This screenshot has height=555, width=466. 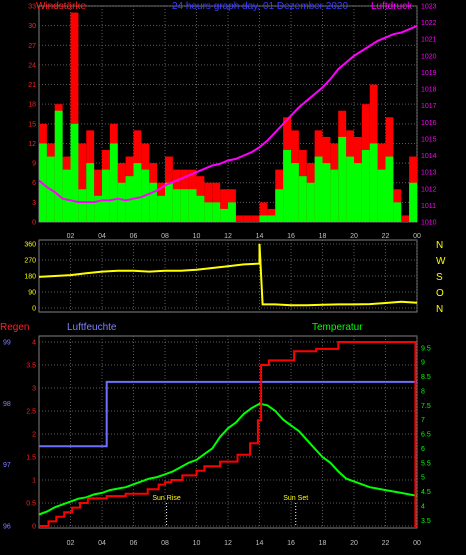 I want to click on rain-tick-label: 0, so click(x=34, y=527).